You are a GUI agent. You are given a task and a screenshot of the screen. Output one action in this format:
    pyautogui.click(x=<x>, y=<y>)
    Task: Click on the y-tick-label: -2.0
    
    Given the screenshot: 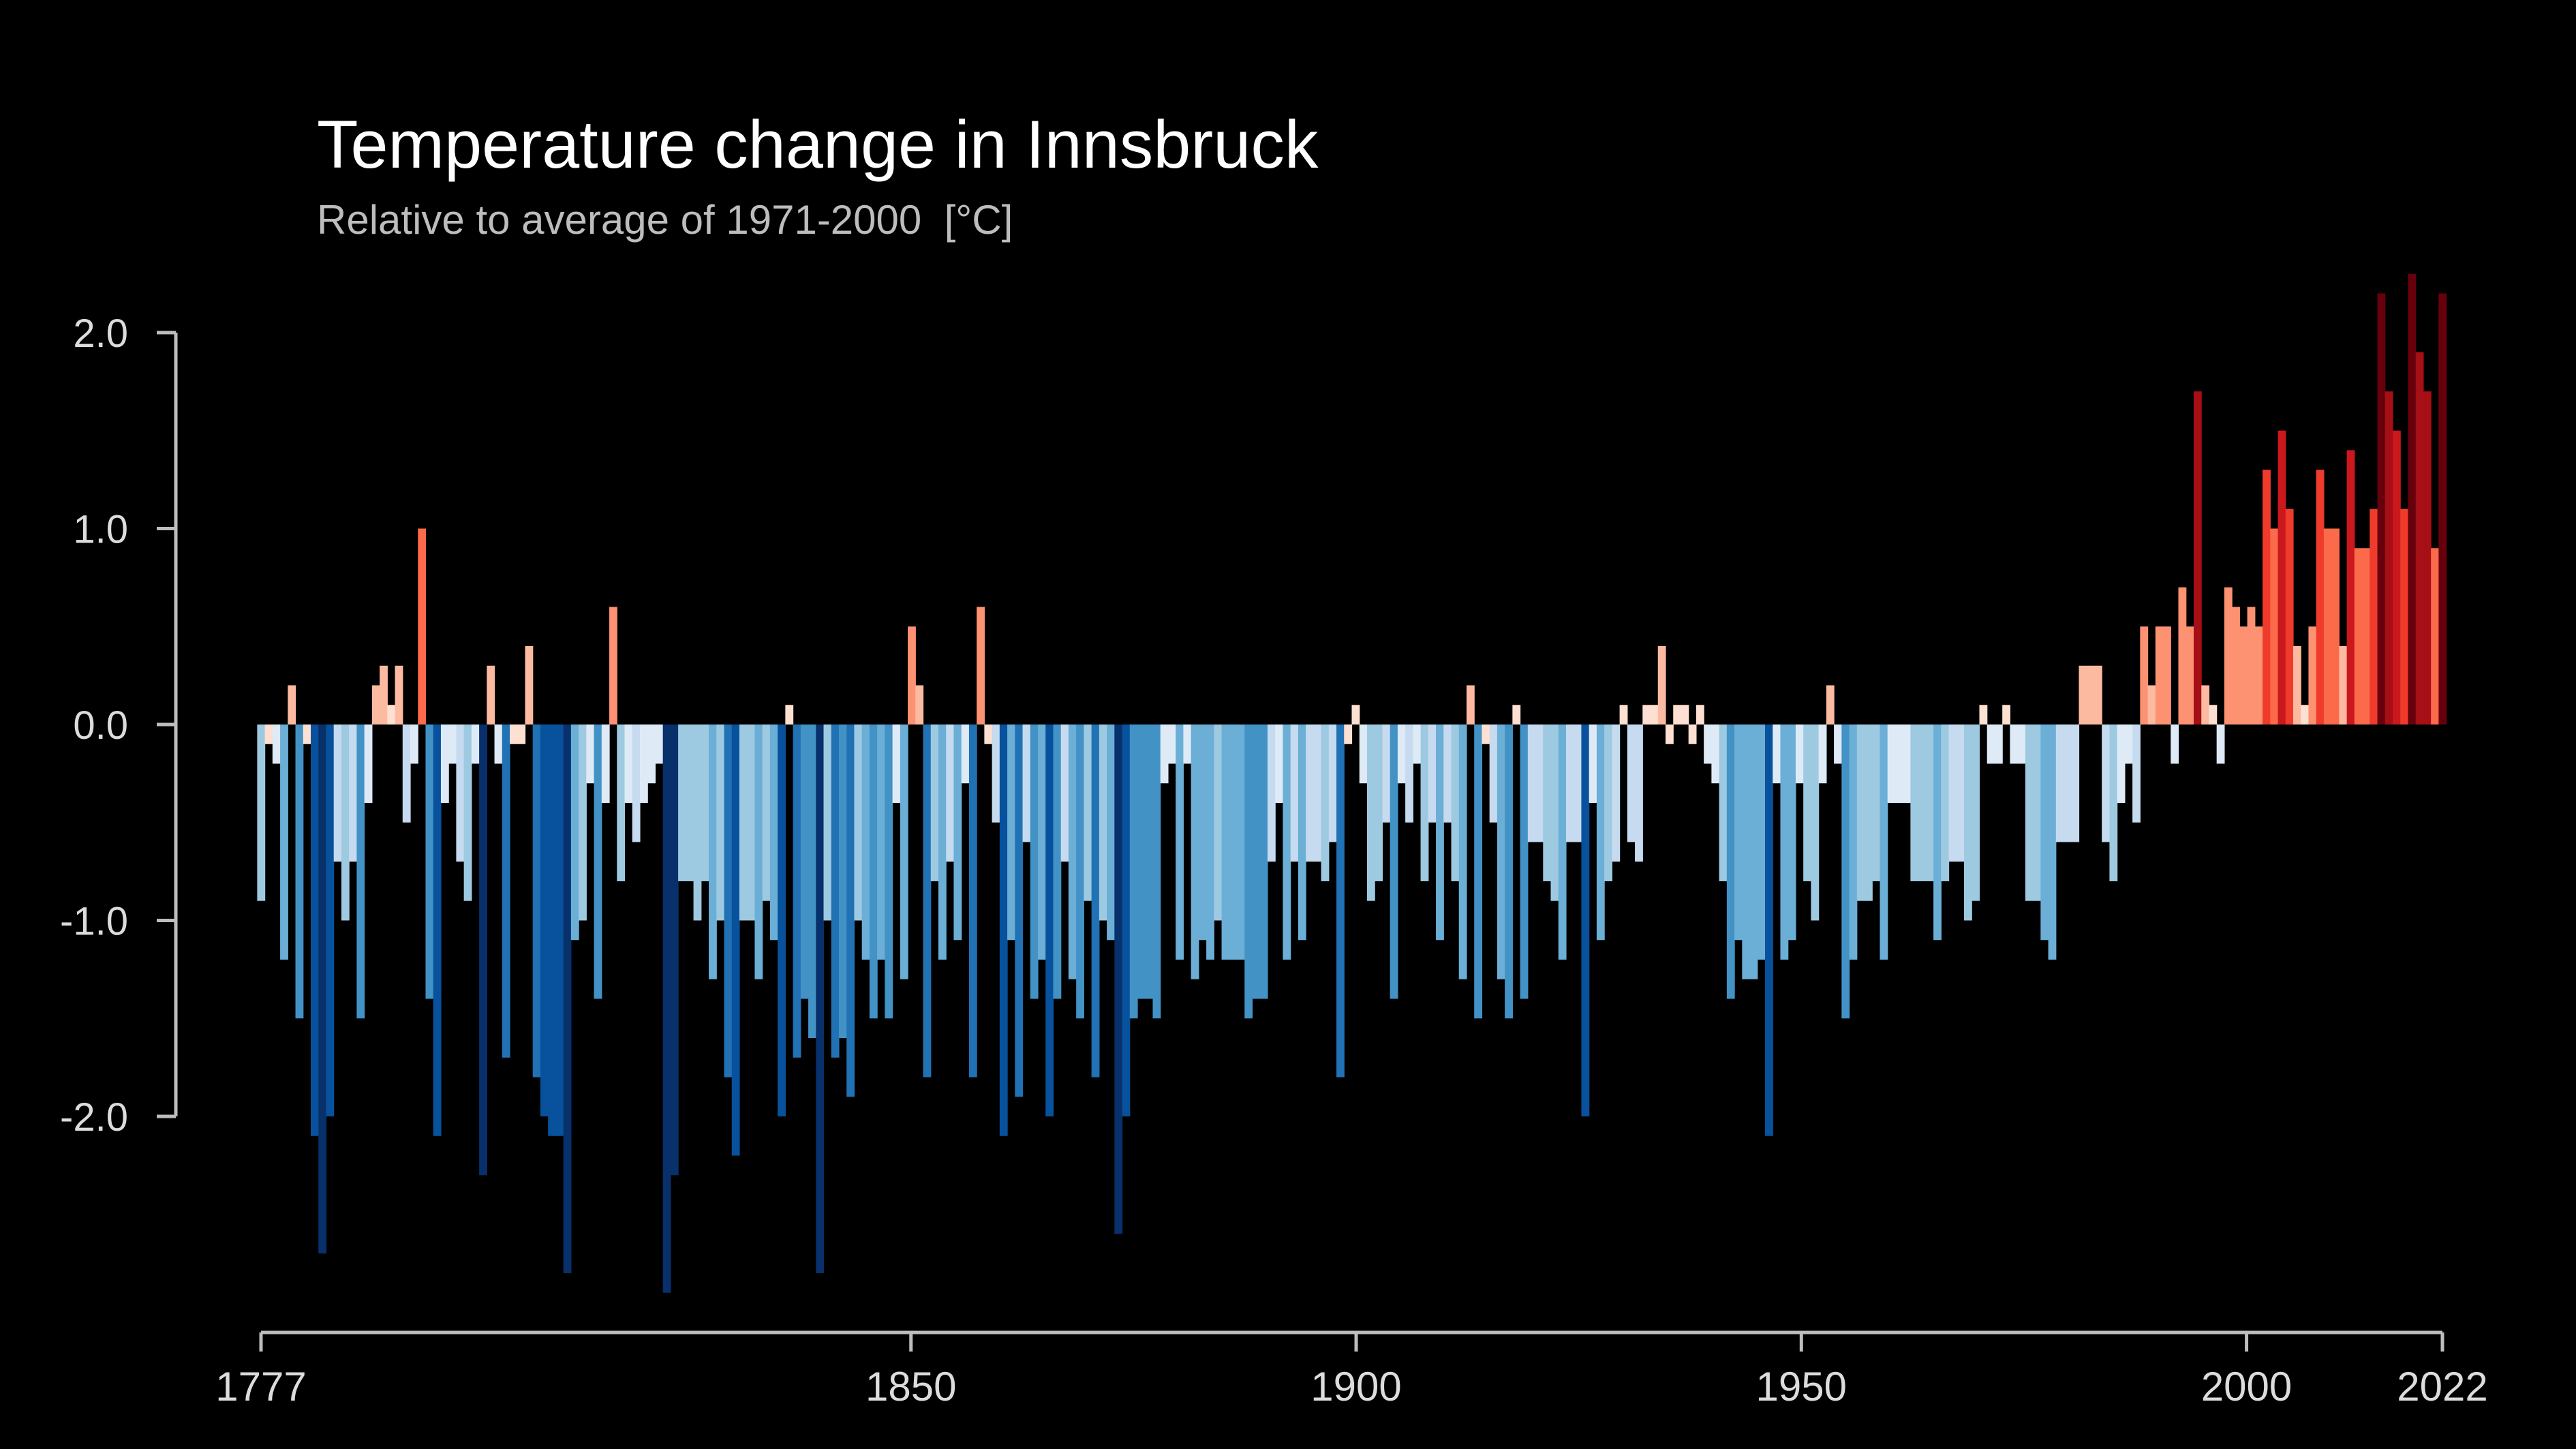 What is the action you would take?
    pyautogui.click(x=94, y=1117)
    